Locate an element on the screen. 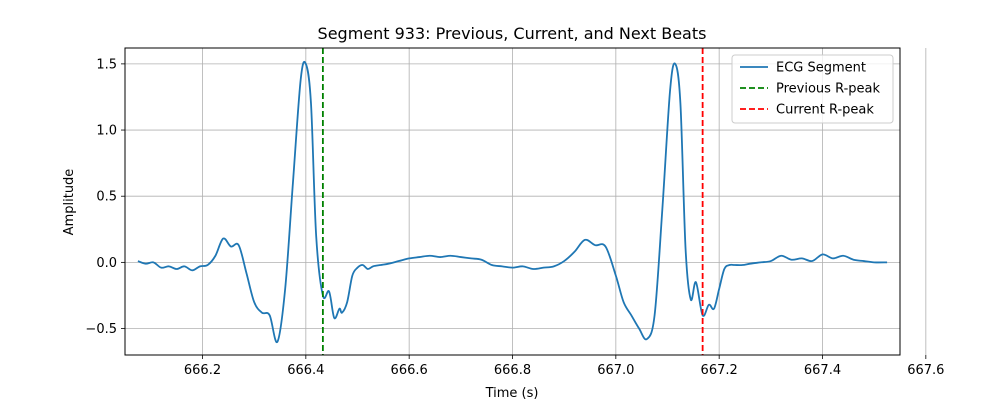 The height and width of the screenshot is (400, 1000). y-tick-label: 0.0 is located at coordinates (106, 263).